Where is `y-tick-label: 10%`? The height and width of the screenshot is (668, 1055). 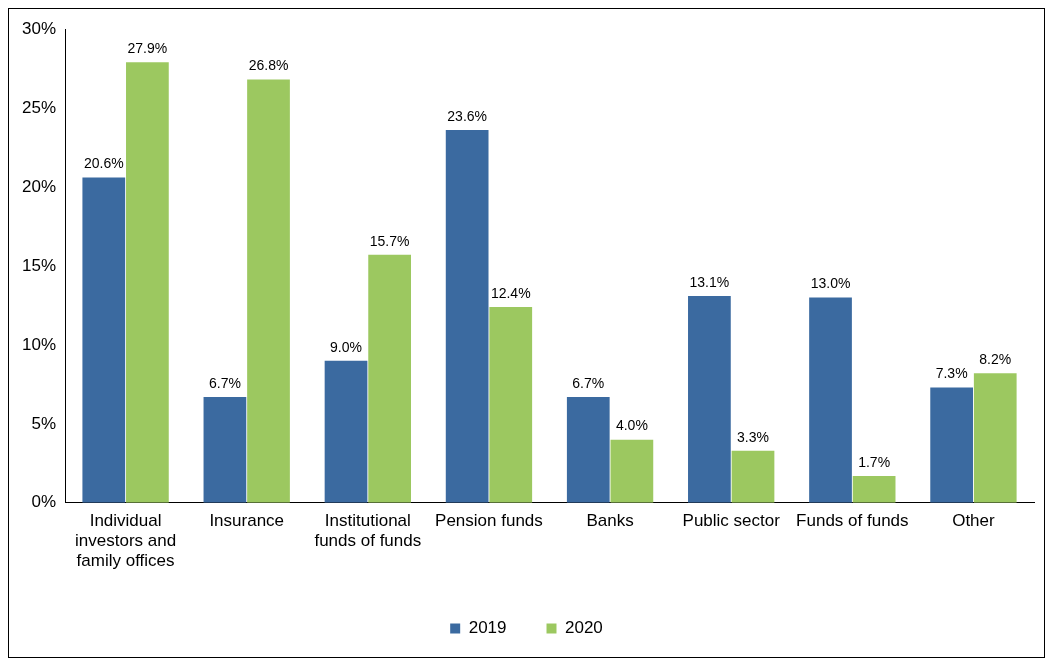 y-tick-label: 10% is located at coordinates (39, 344).